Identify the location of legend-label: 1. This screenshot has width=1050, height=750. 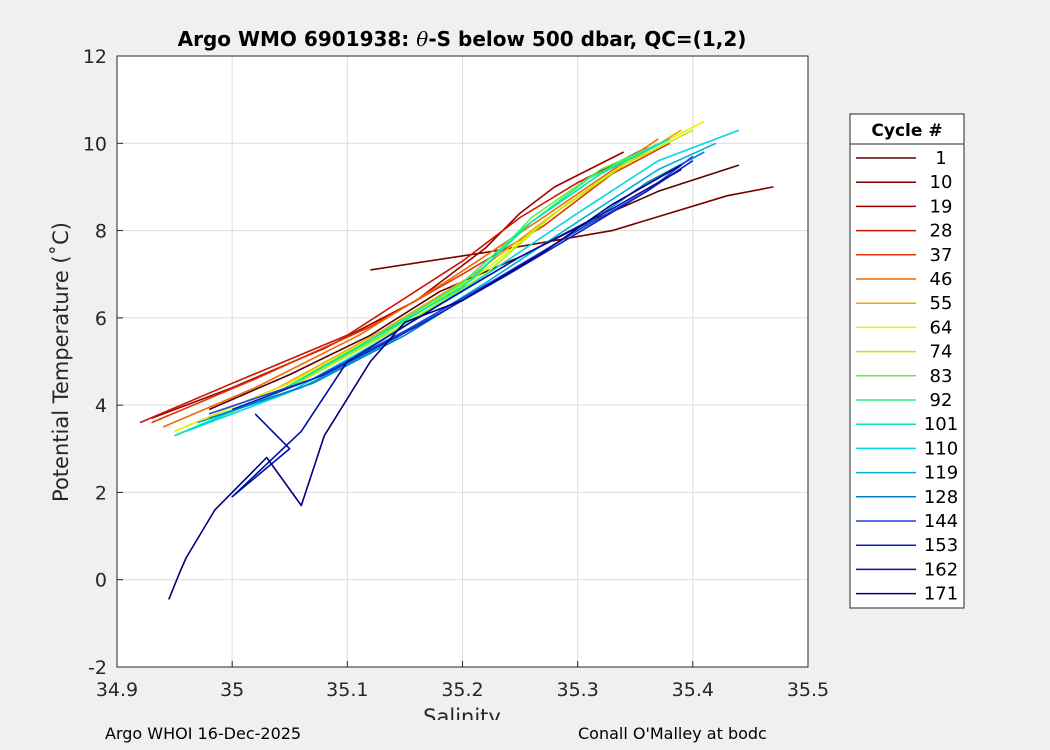
(940, 158).